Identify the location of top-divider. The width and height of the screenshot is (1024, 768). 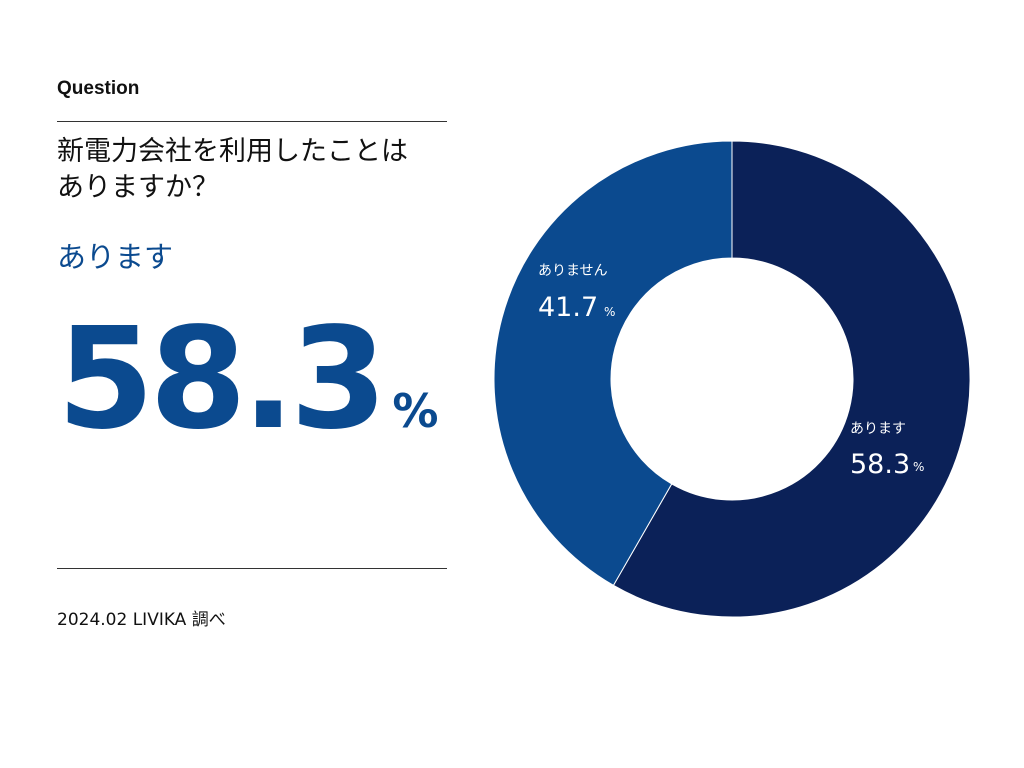
(252, 121).